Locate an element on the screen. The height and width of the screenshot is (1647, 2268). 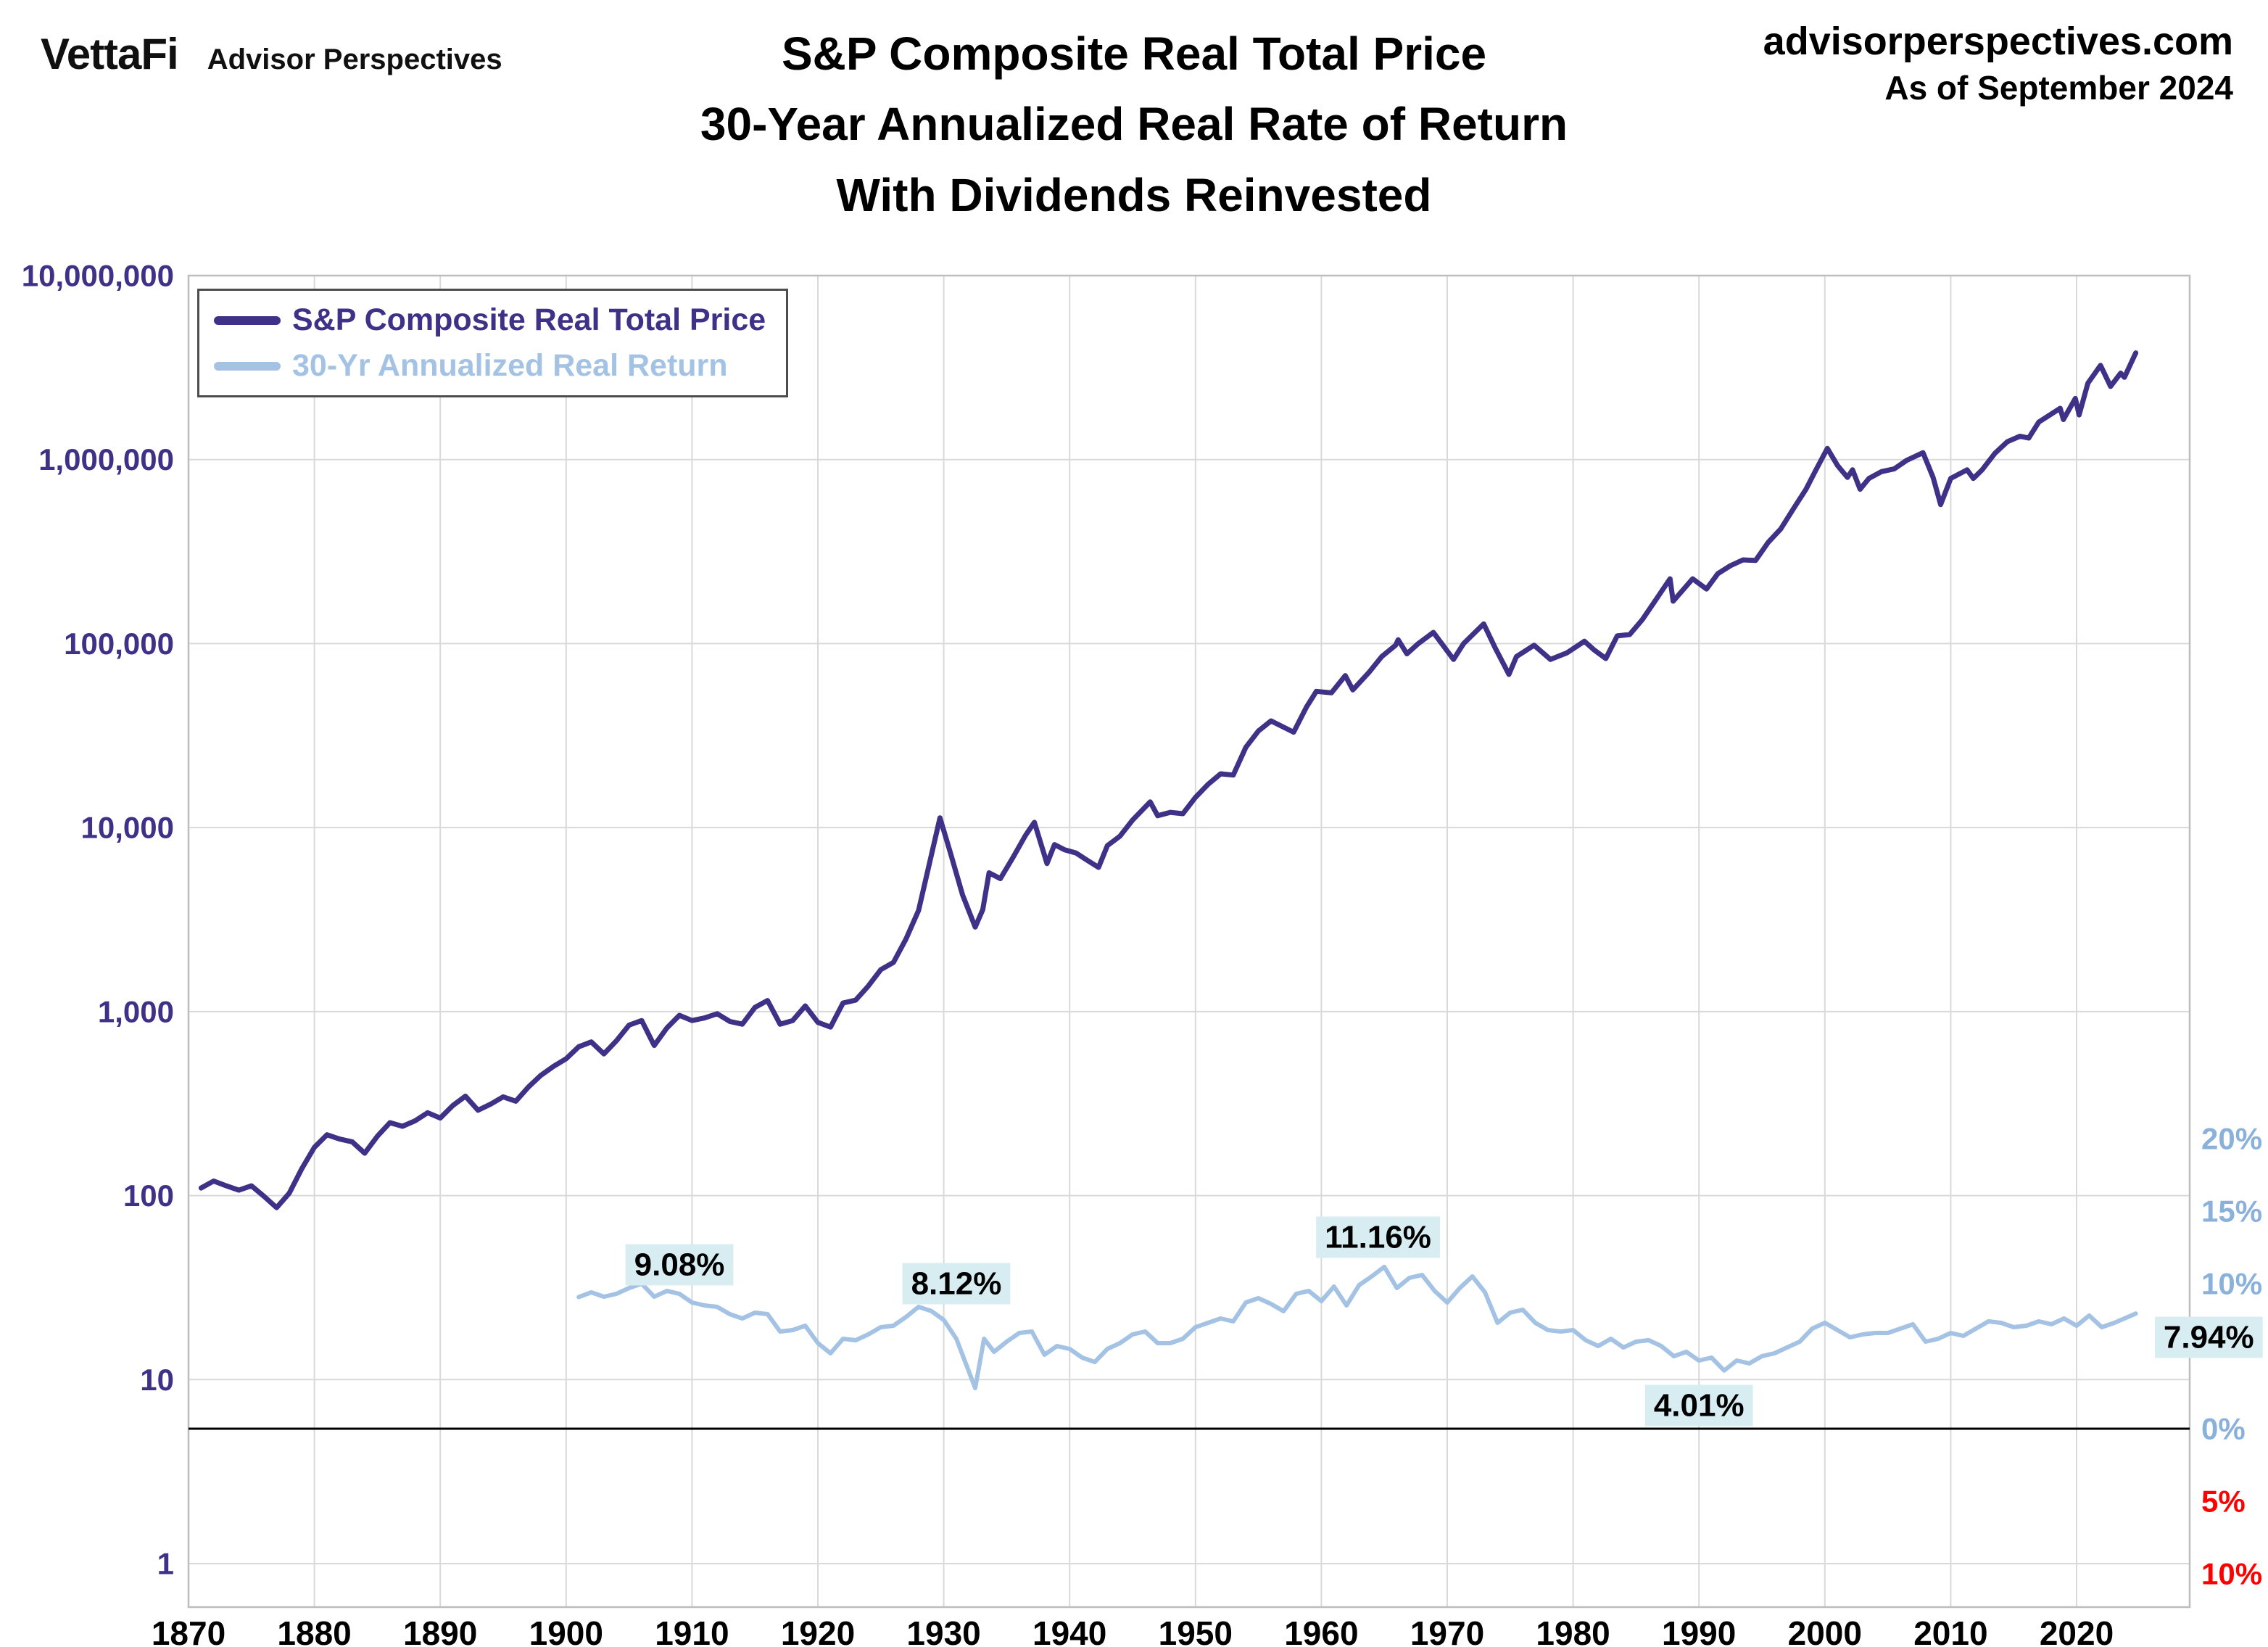
chart-title-line-3: With Dividends Reinvested is located at coordinates (1134, 195).